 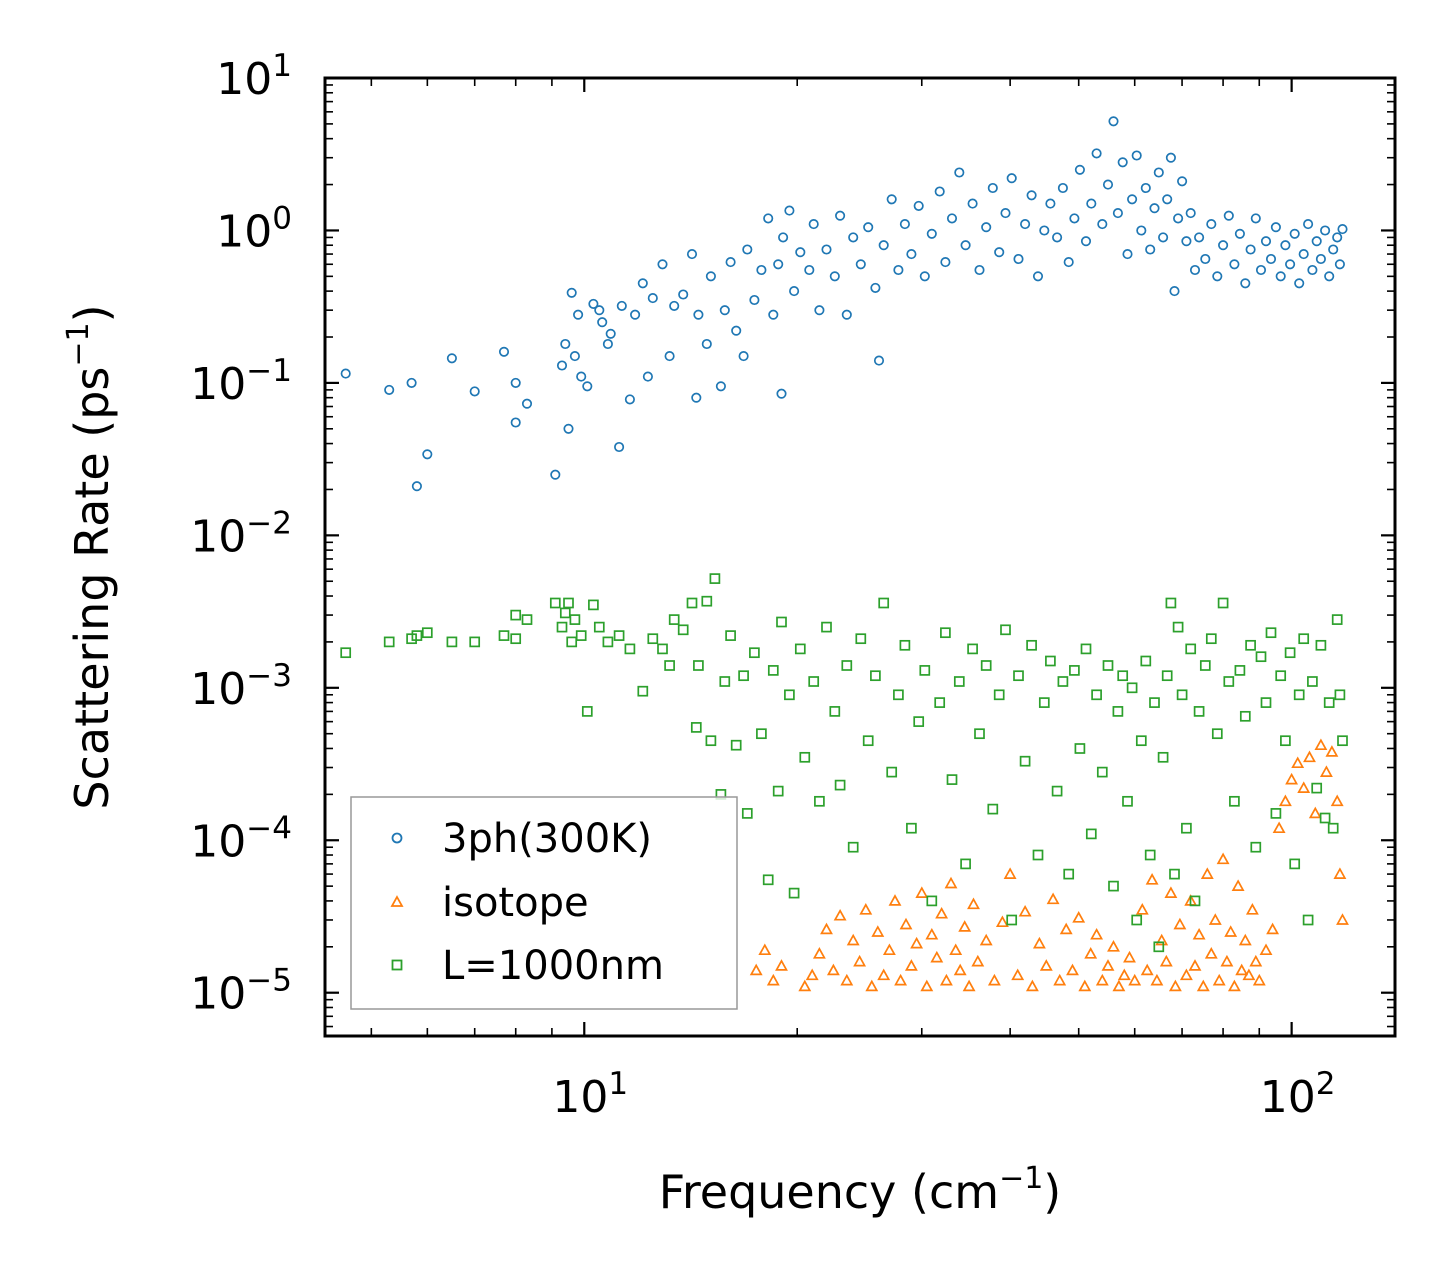 What do you see at coordinates (254, 76) in the screenshot?
I see `y-tick-label: 10¹` at bounding box center [254, 76].